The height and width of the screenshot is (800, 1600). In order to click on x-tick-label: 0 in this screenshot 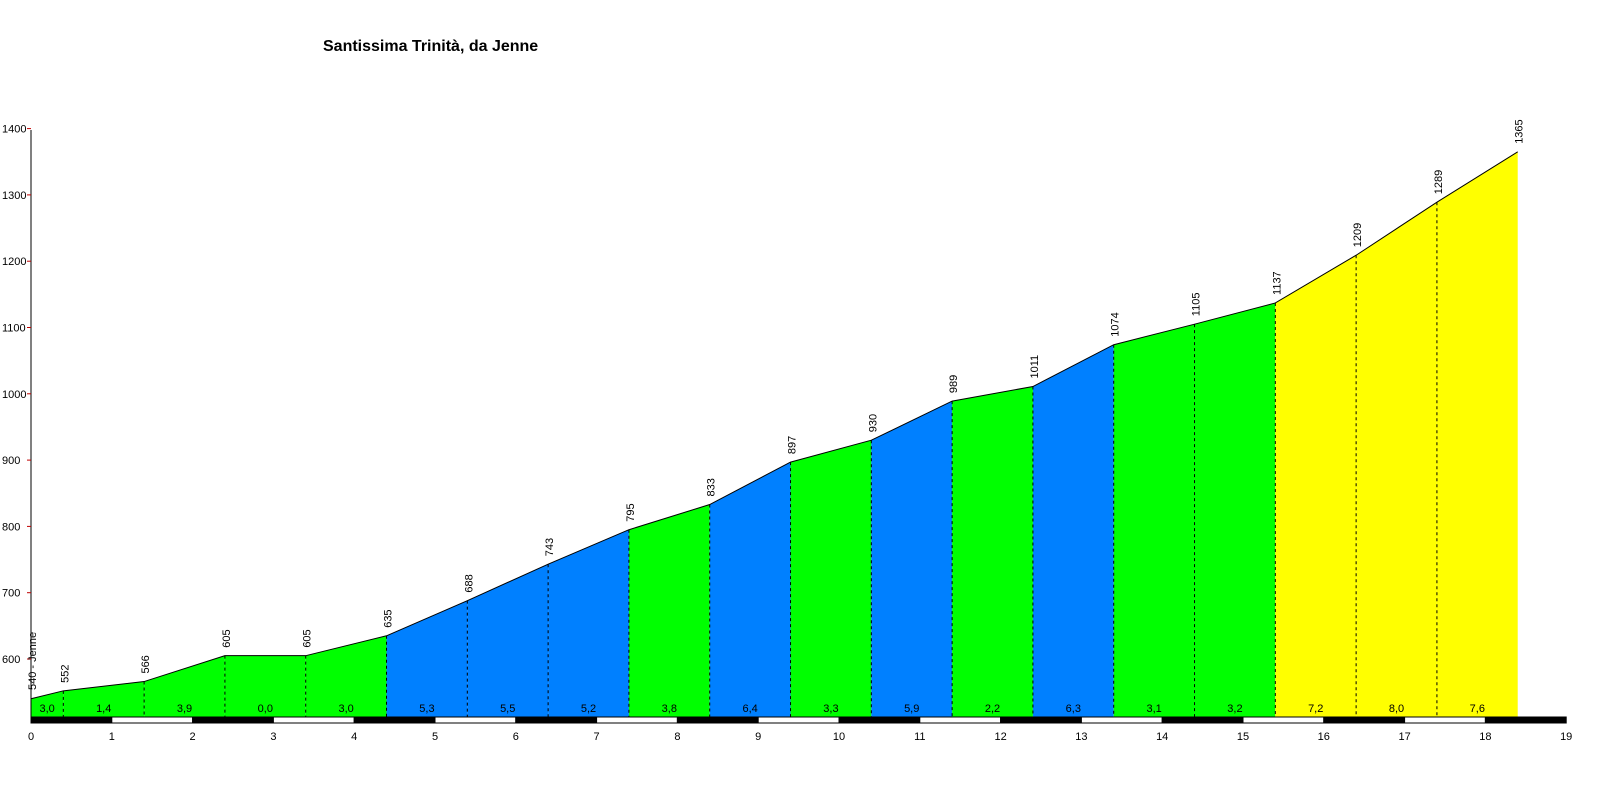, I will do `click(31, 737)`.